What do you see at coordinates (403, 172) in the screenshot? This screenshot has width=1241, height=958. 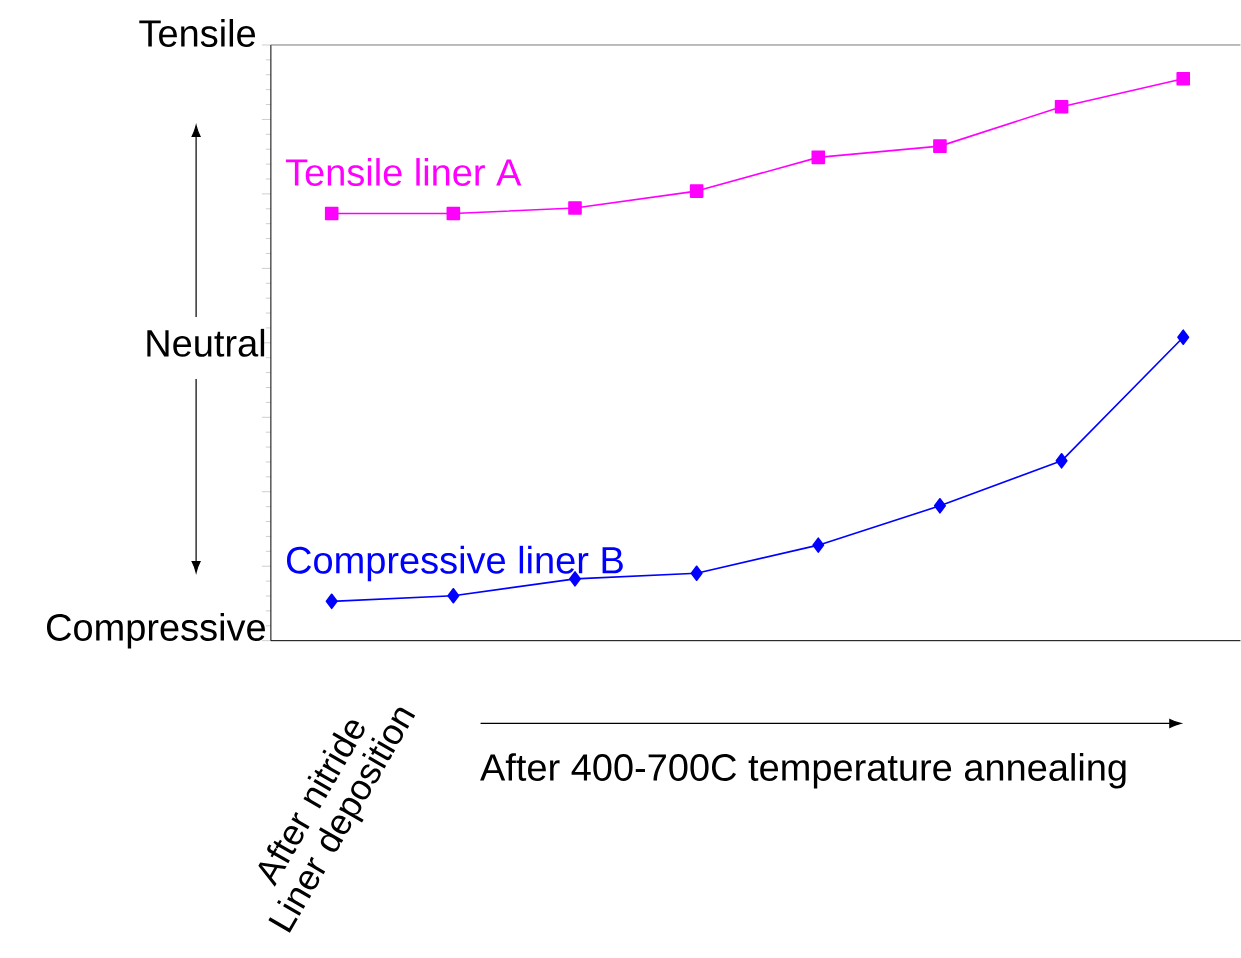 I see `series-label: Tensile liner A` at bounding box center [403, 172].